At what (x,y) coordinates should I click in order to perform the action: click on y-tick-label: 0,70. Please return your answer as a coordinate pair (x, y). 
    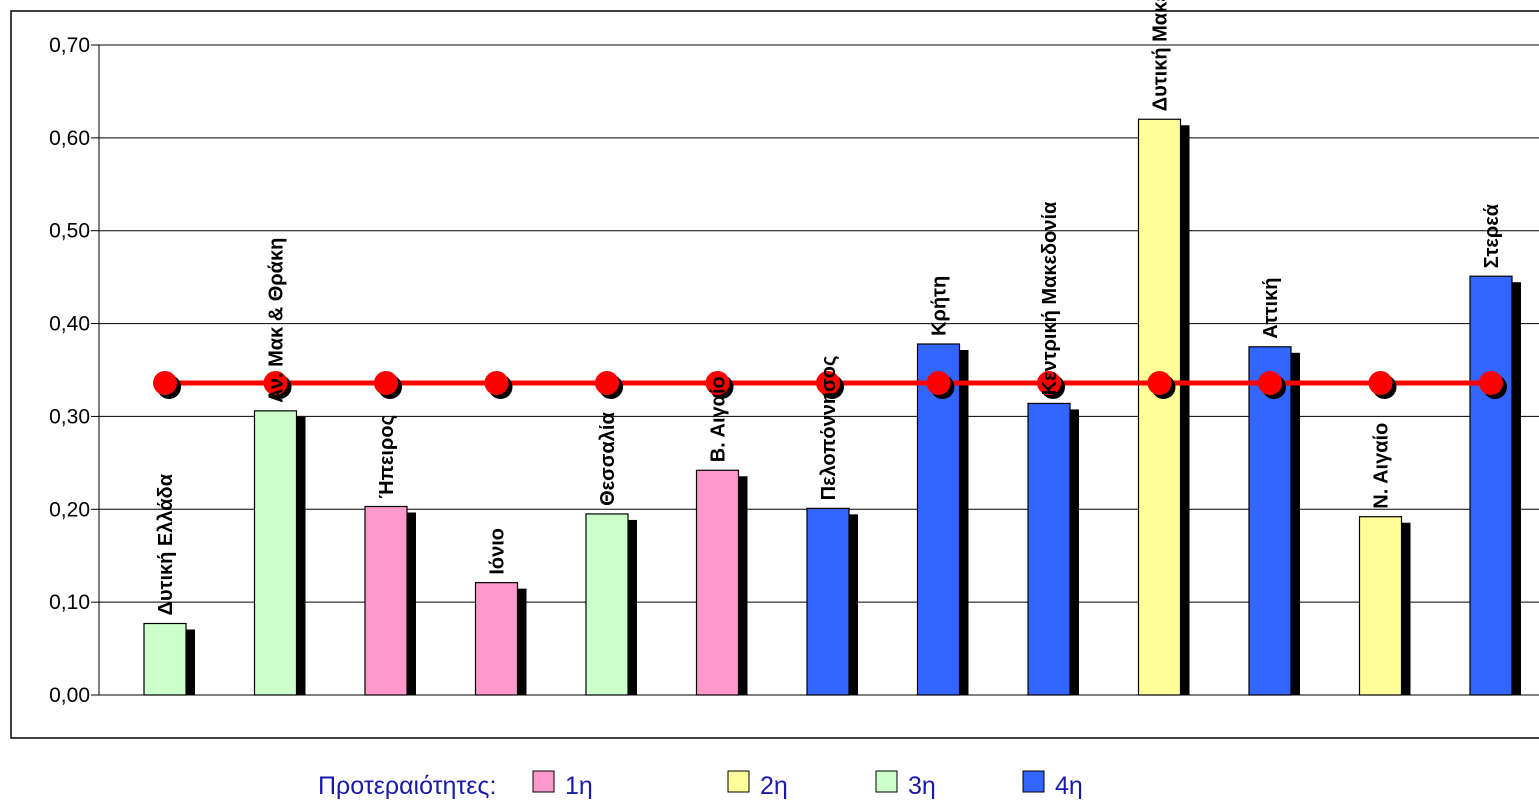
    Looking at the image, I should click on (69, 45).